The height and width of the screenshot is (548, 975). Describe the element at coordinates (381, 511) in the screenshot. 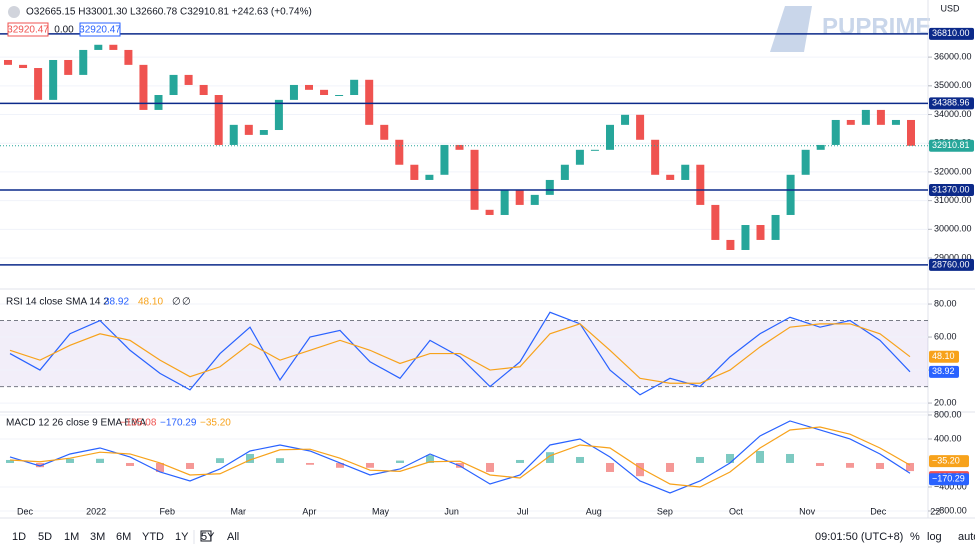

I see `x-tick-label: May` at that location.